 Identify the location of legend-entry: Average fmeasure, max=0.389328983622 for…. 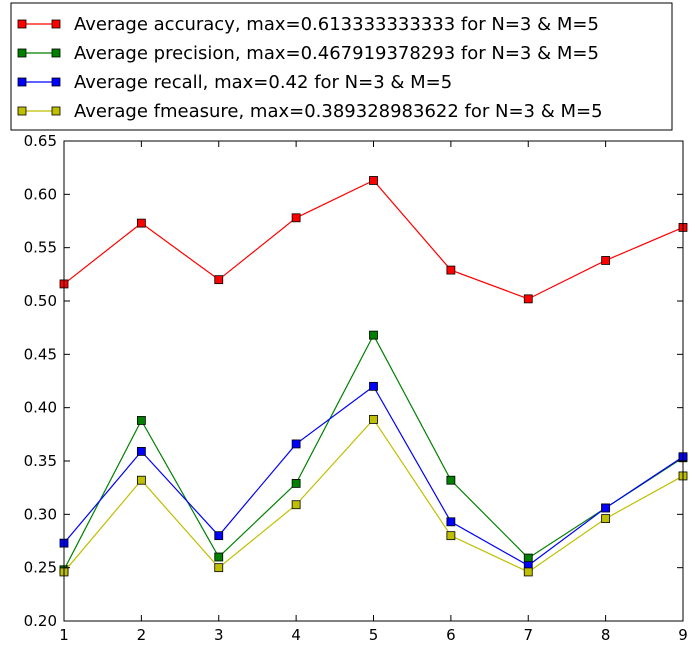
(310, 111).